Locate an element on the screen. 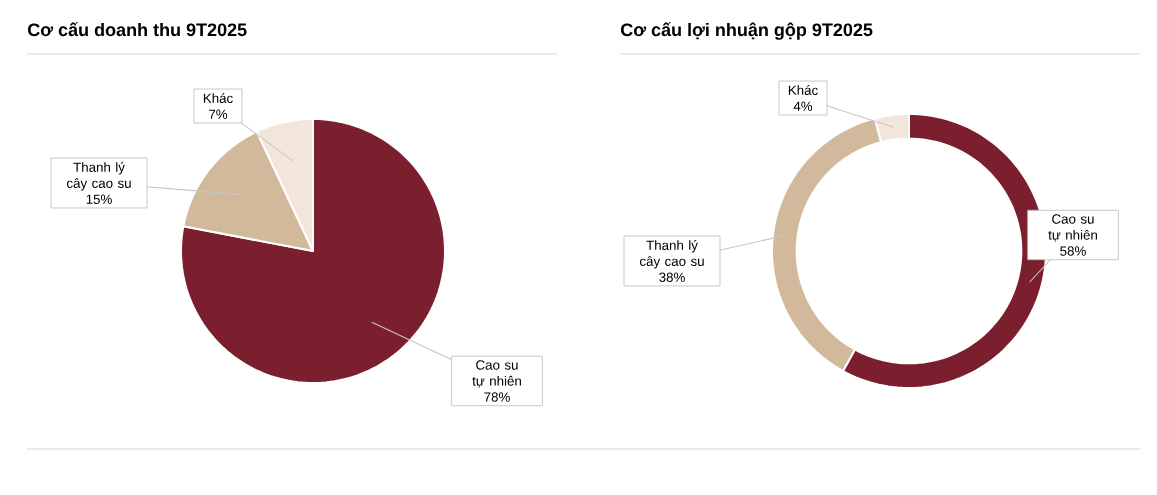  data-label: 4% is located at coordinates (803, 106).